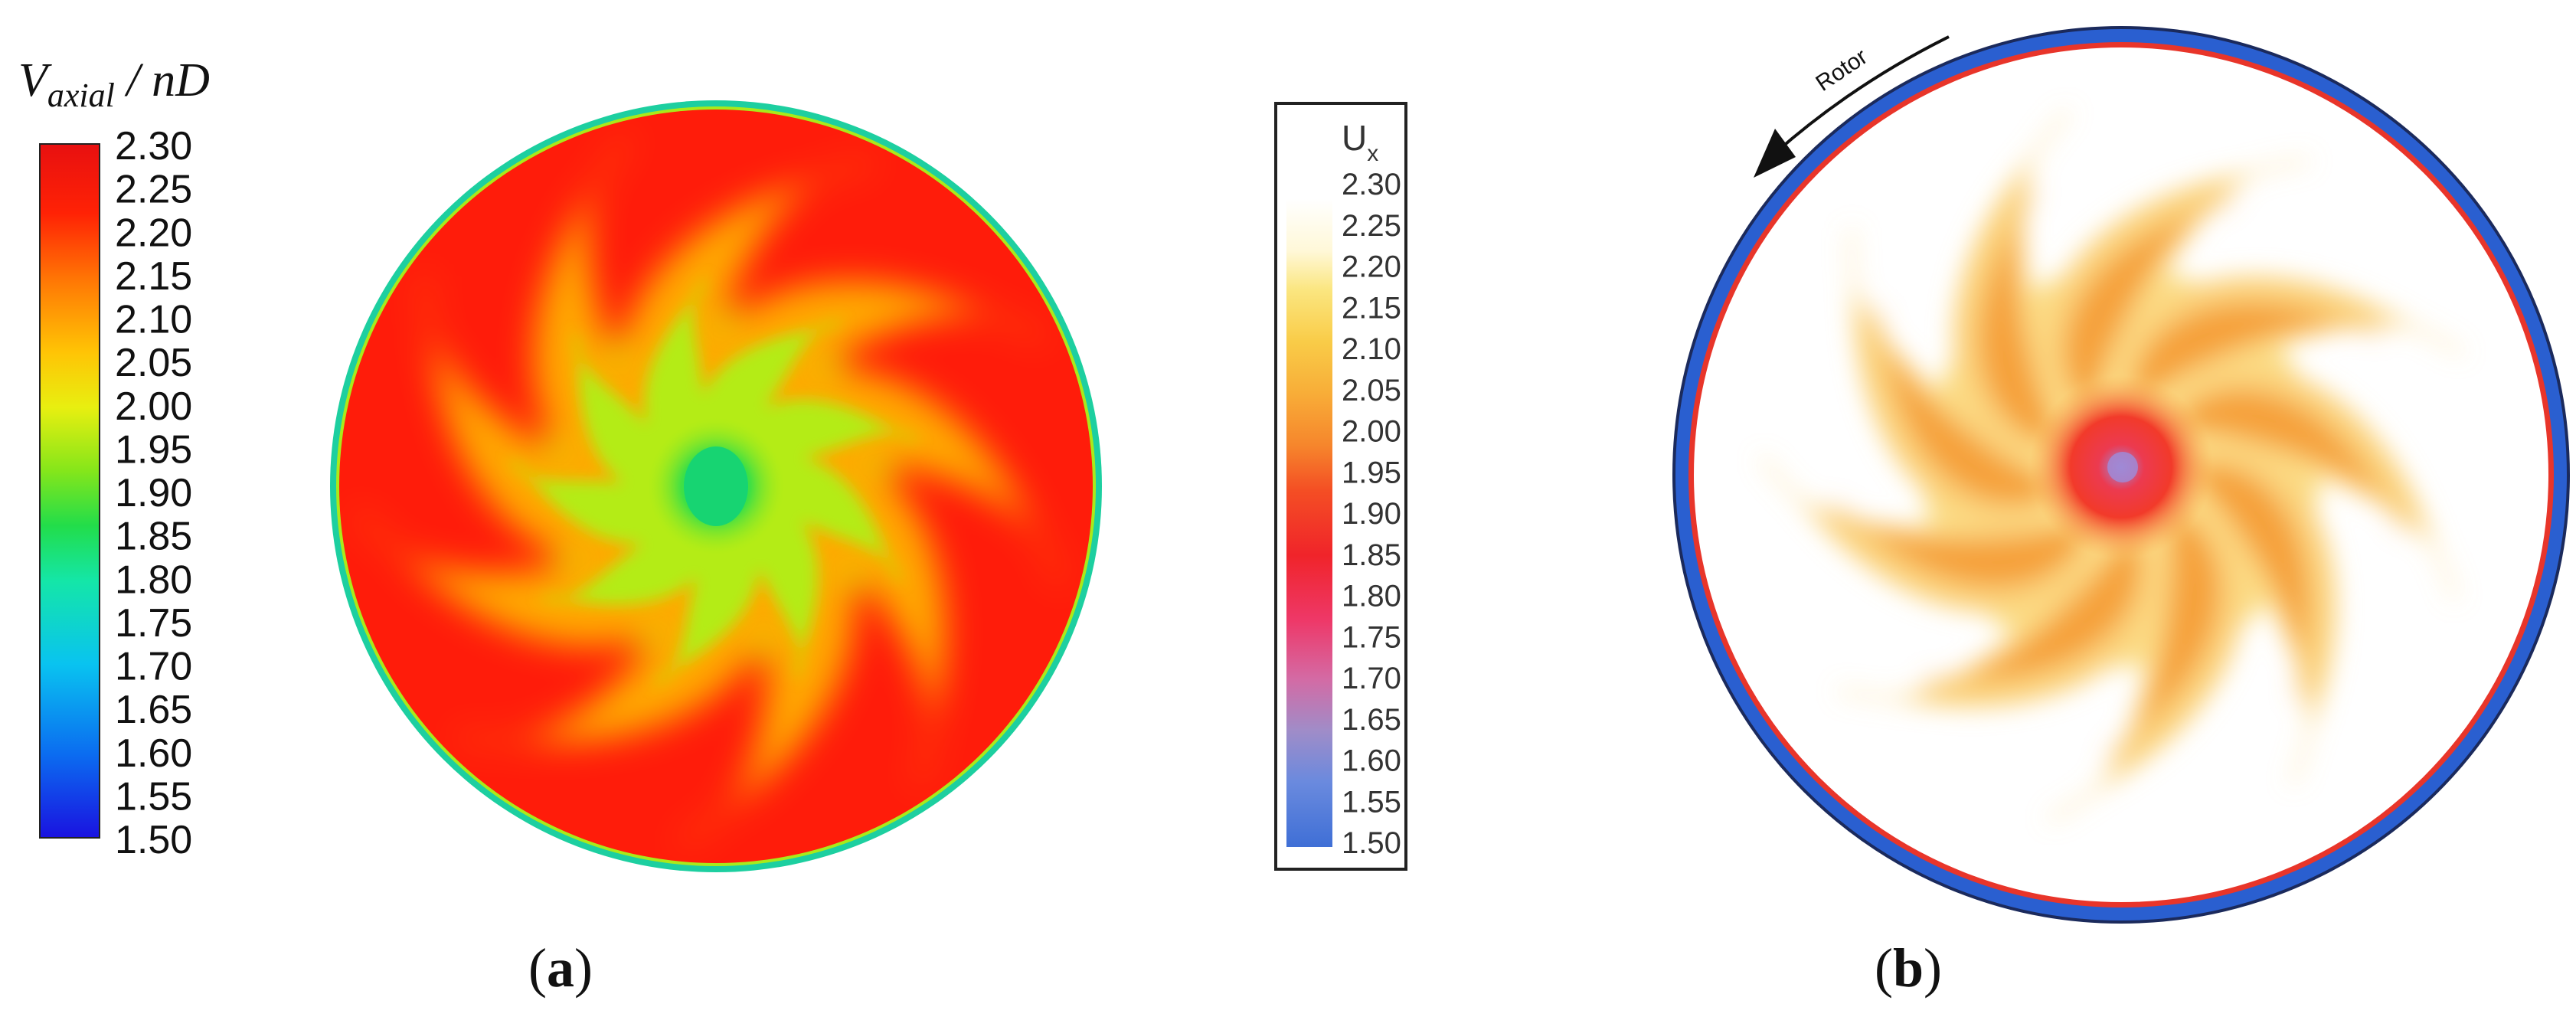 Image resolution: width=2576 pixels, height=1017 pixels. What do you see at coordinates (1371, 390) in the screenshot?
I see `legend-b-tick-label: 2.05` at bounding box center [1371, 390].